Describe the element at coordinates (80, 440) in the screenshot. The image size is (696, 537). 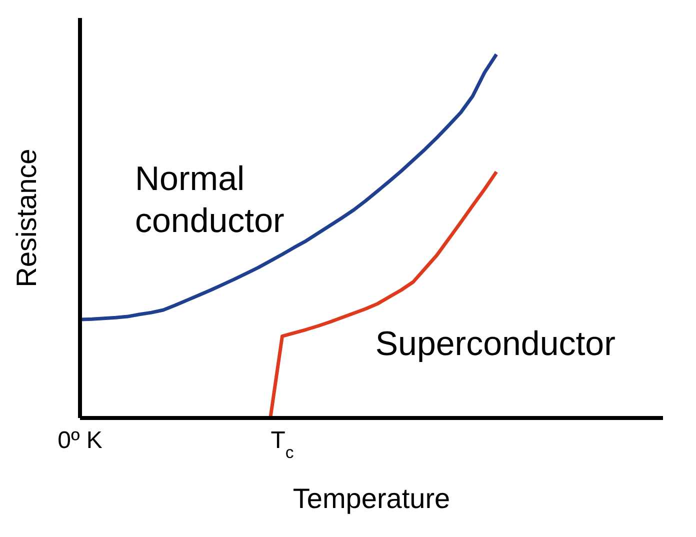
I see `x-tick-label: 0º K` at that location.